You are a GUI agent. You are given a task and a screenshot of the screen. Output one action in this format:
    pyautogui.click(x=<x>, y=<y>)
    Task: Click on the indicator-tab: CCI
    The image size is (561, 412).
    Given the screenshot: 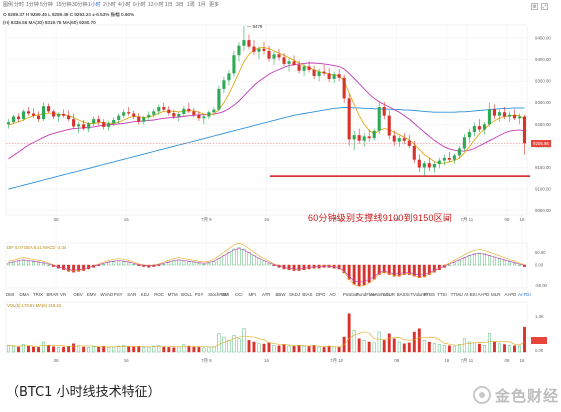 What is the action you would take?
    pyautogui.click(x=239, y=294)
    